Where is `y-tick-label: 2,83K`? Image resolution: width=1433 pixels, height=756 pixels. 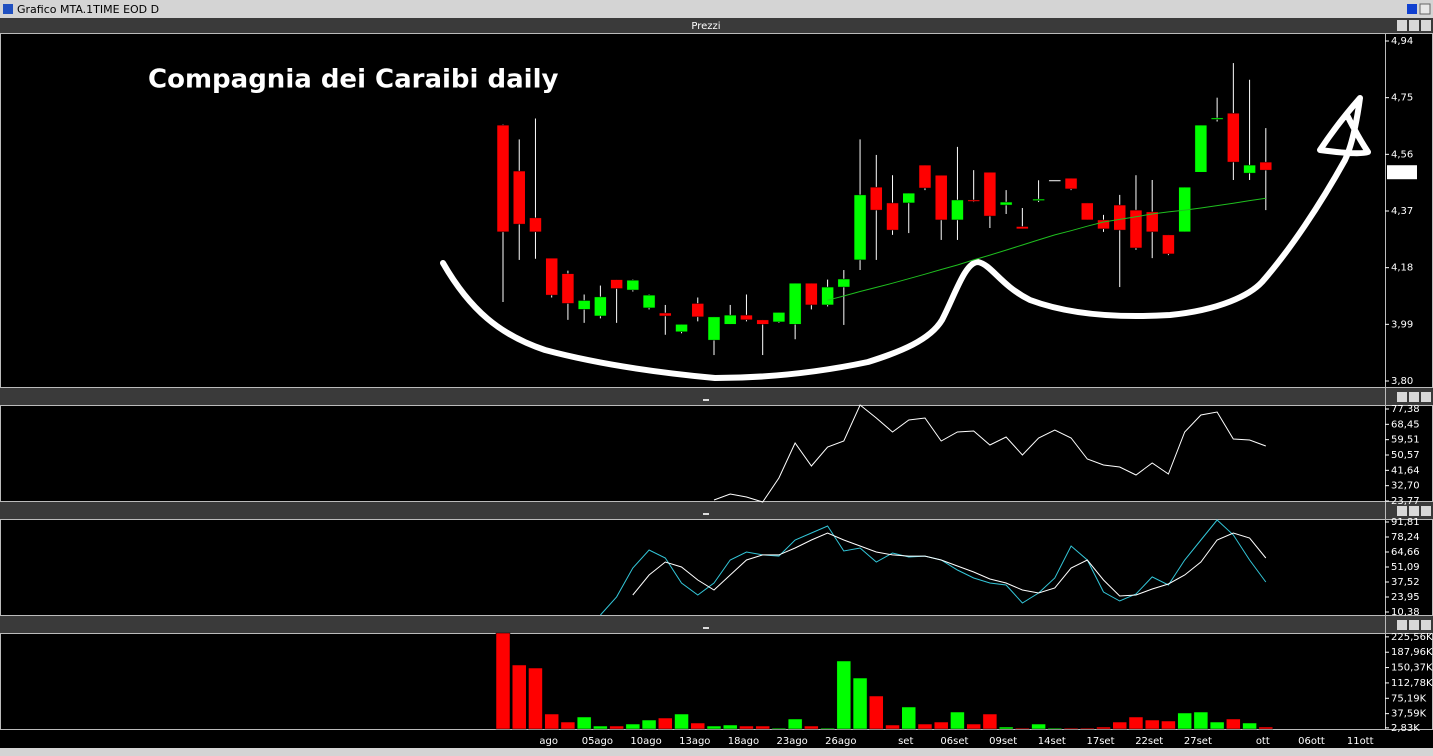 y-tick-label: 2,83K is located at coordinates (1405, 728).